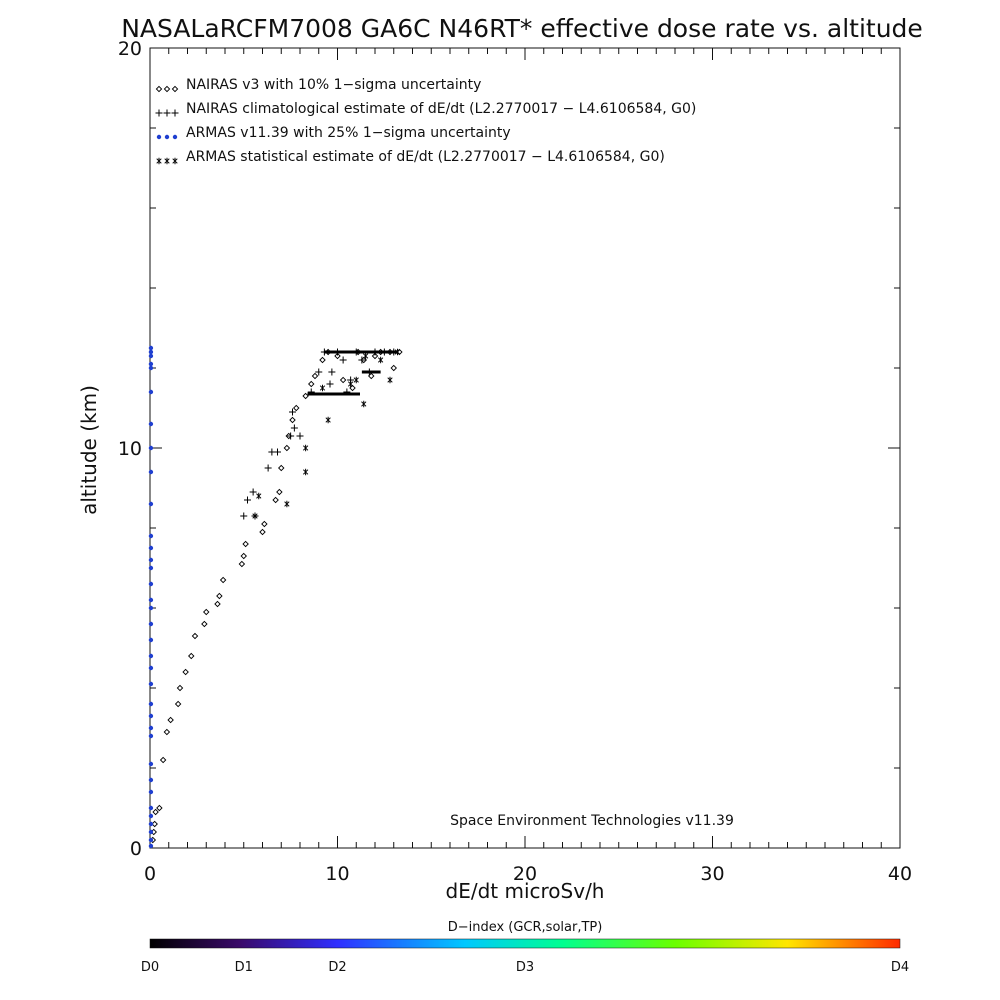 Image resolution: width=1000 pixels, height=1000 pixels. Describe the element at coordinates (337, 874) in the screenshot. I see `x-tick-label: 10` at that location.